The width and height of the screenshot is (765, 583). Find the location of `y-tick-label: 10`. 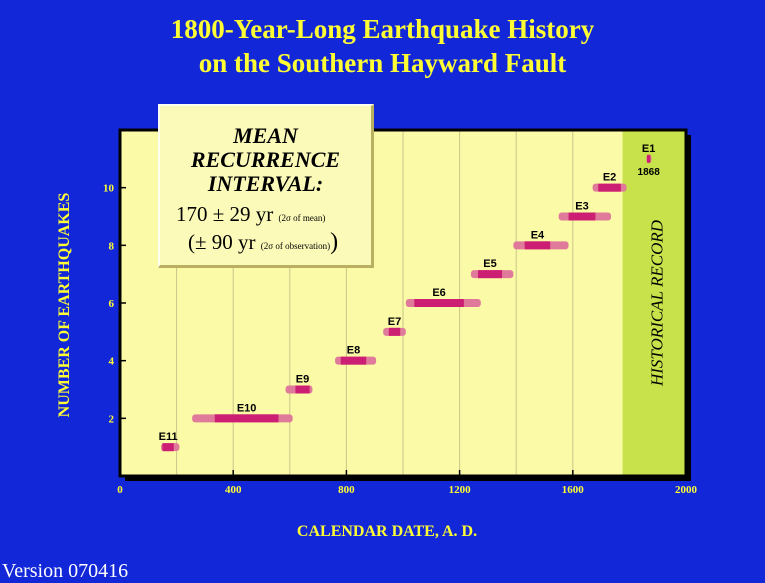

y-tick-label: 10 is located at coordinates (109, 189).